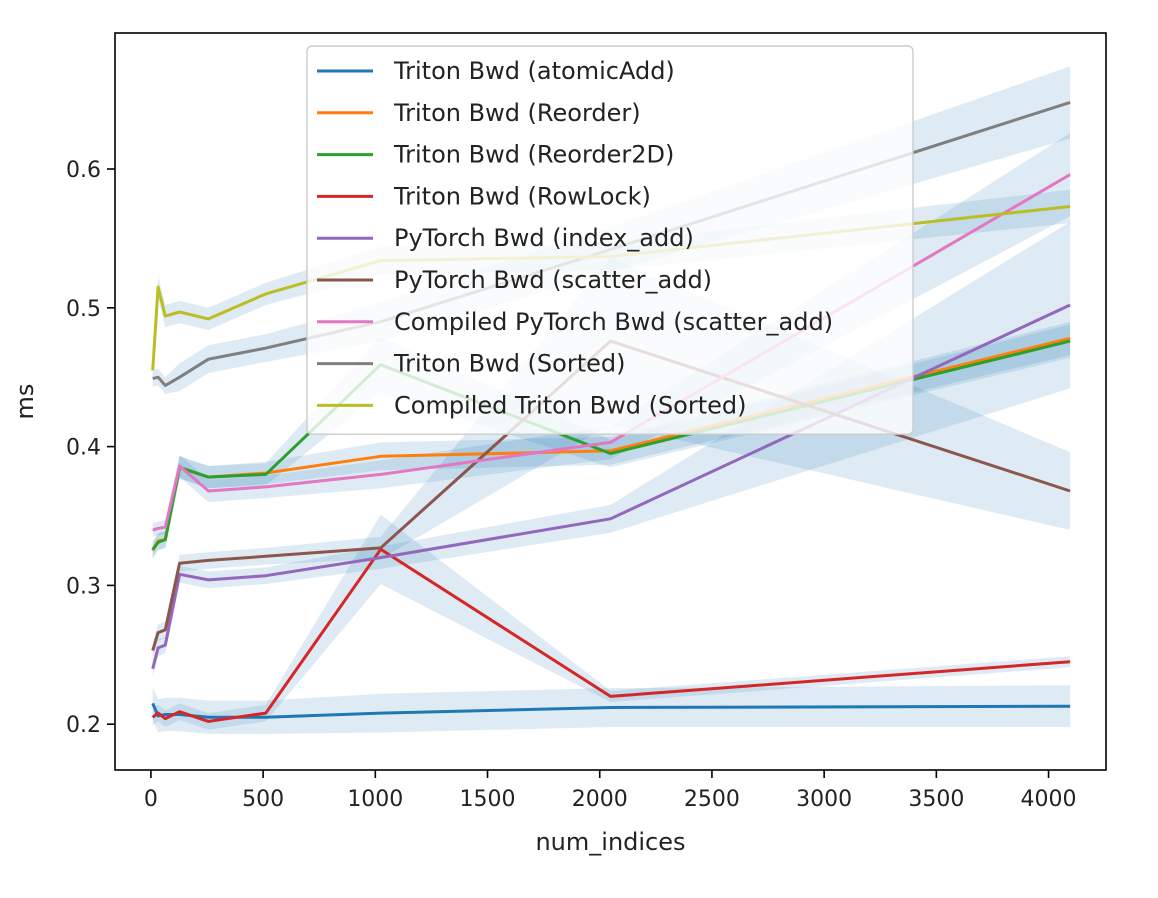 Image resolution: width=1158 pixels, height=898 pixels. I want to click on x-tick-label: 1000, so click(375, 799).